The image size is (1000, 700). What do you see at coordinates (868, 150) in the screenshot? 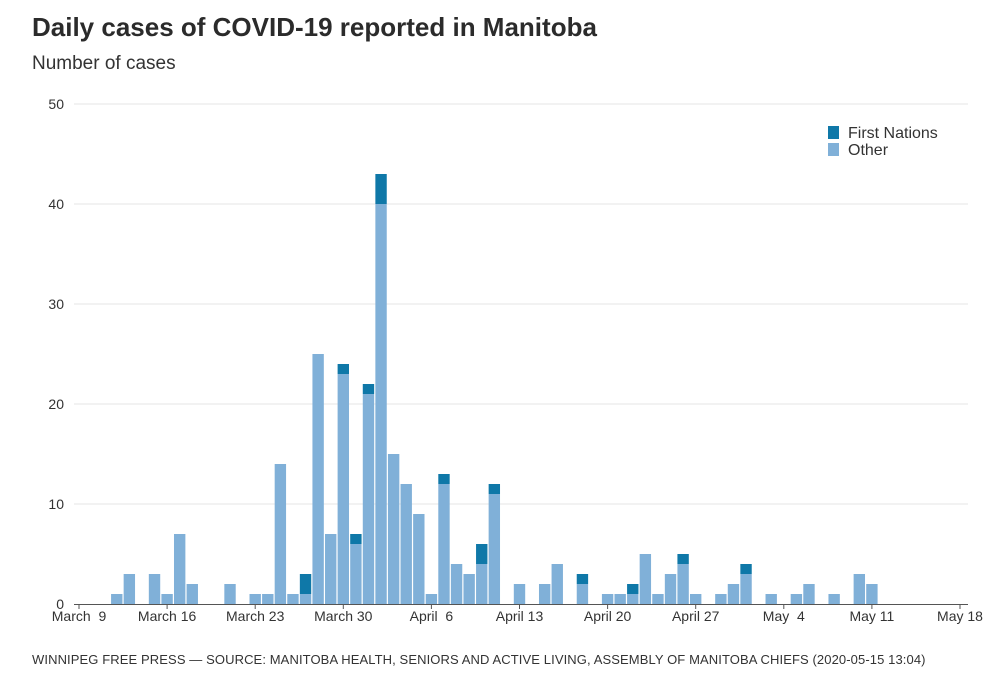
I see `legend-label: Other` at bounding box center [868, 150].